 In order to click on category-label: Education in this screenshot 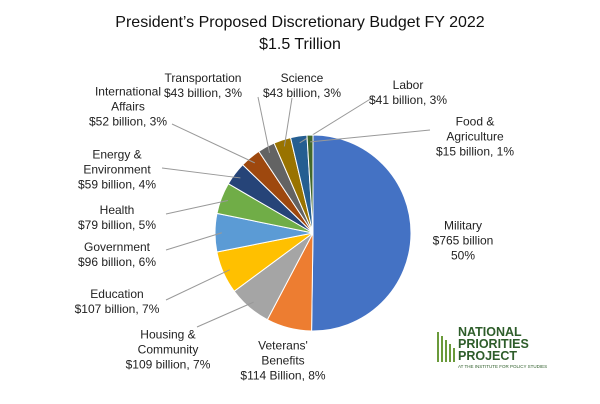, I will do `click(117, 294)`.